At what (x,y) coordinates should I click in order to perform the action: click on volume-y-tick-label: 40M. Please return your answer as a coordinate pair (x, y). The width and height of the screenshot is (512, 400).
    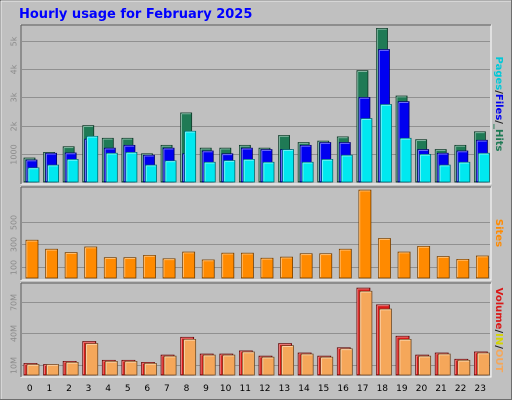
    Looking at the image, I should click on (14, 333).